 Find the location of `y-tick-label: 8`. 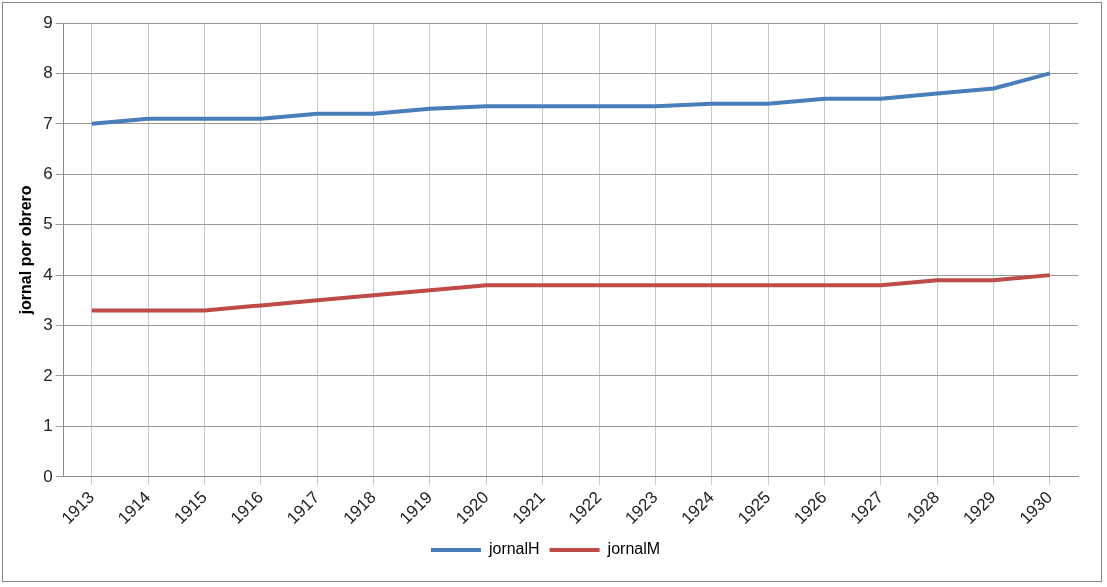

y-tick-label: 8 is located at coordinates (48, 73).